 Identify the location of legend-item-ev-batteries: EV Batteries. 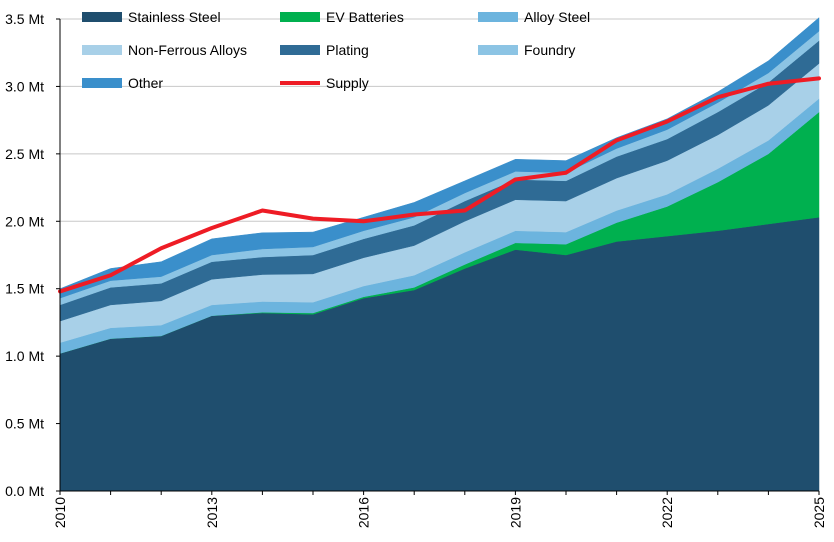
(342, 17).